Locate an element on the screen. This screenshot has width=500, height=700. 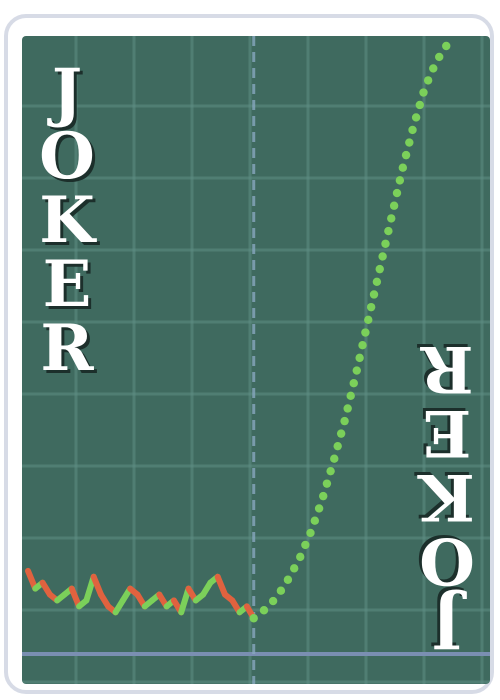
joker-label-bottom: J O K E R is located at coordinates (447, 496).